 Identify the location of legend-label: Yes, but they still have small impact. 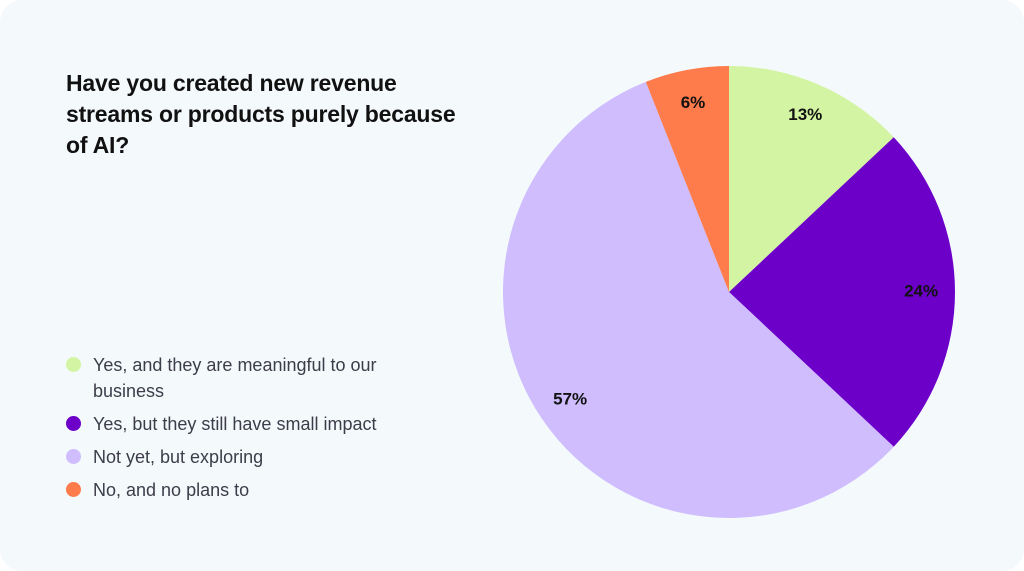
(235, 424).